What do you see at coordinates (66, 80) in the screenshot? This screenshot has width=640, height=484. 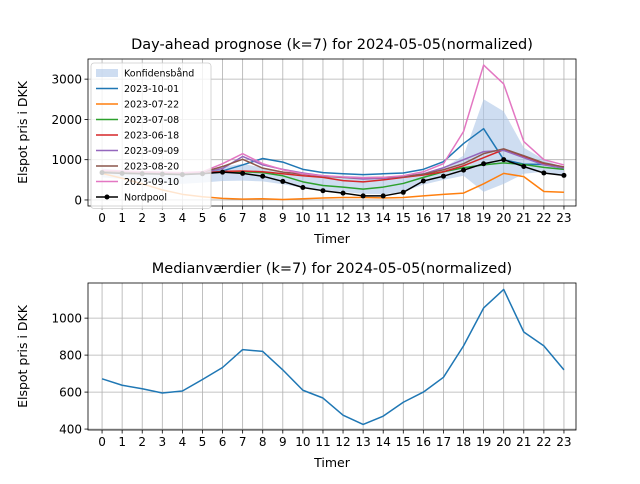 I see `y-tick-label: 3000` at bounding box center [66, 80].